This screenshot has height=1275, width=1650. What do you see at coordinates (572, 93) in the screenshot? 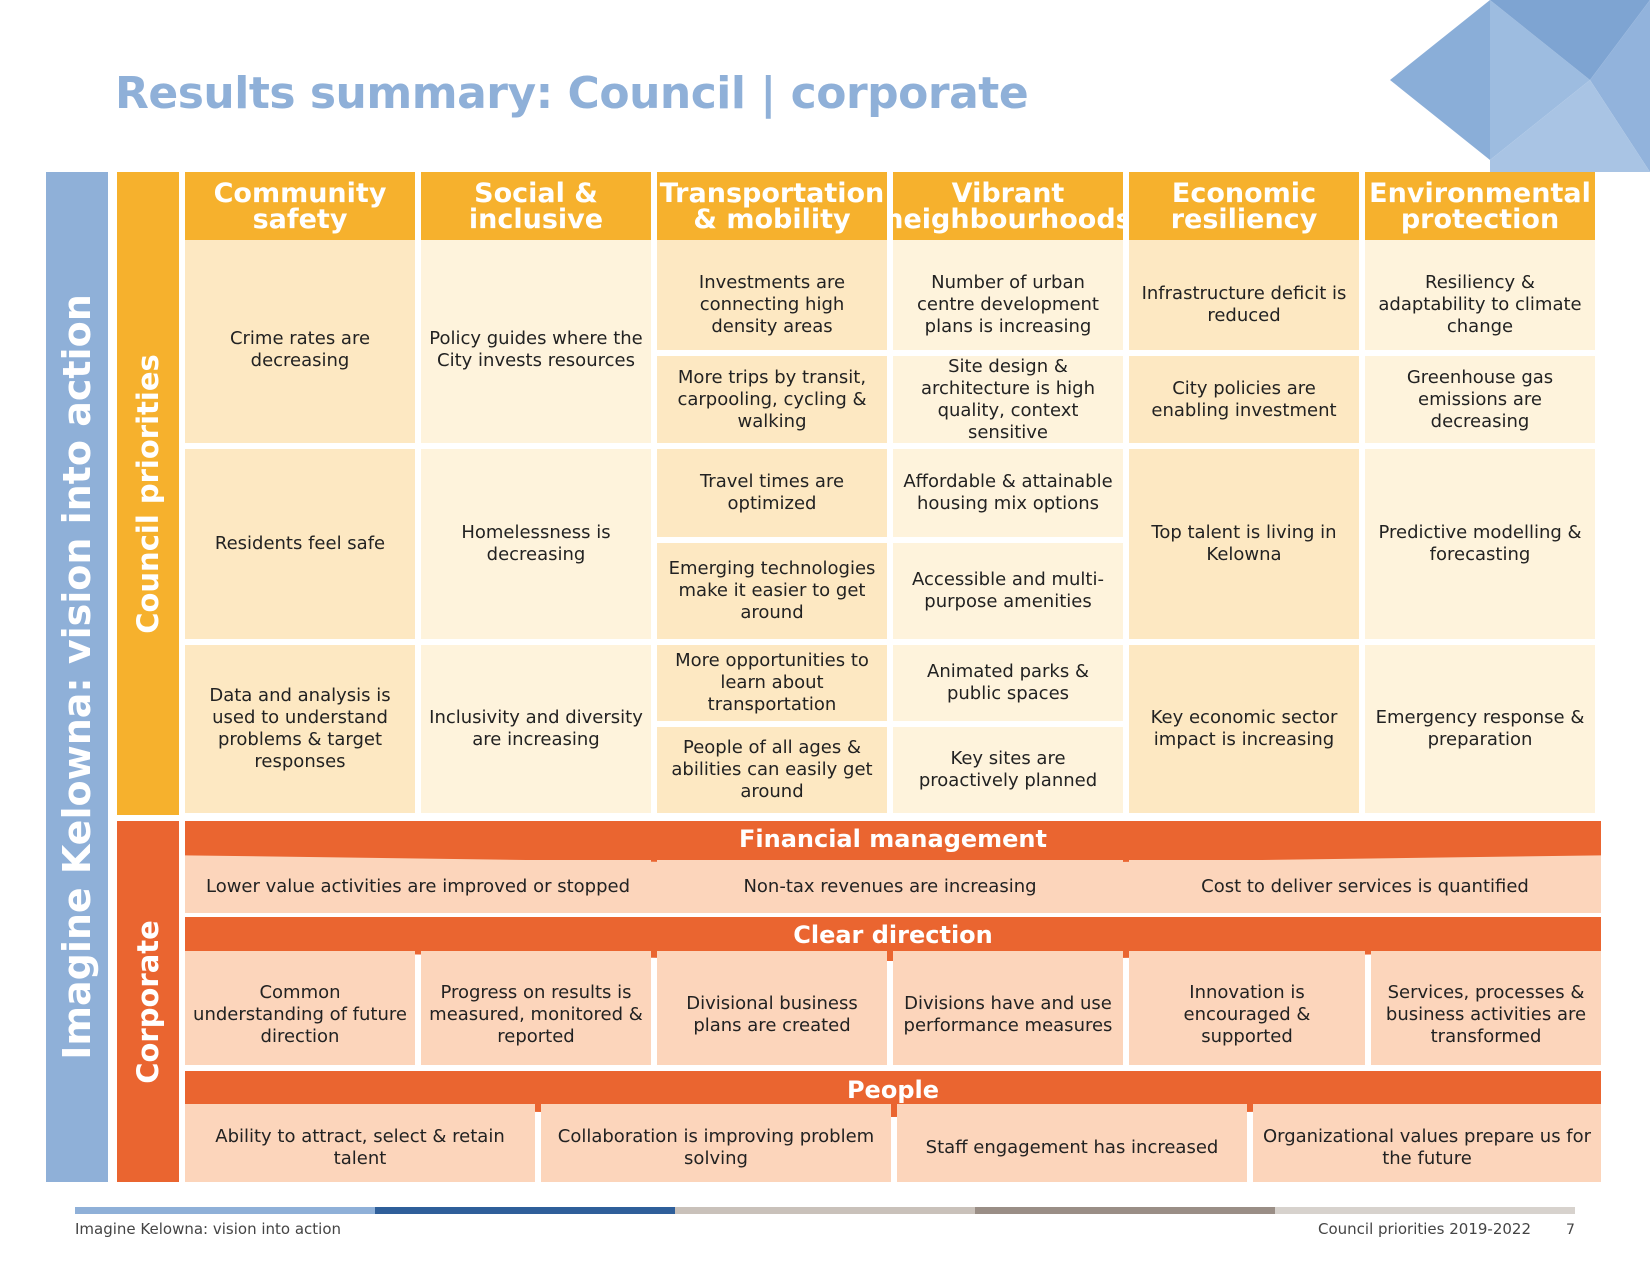
I see `page-title: Results summary: Council | corporate` at bounding box center [572, 93].